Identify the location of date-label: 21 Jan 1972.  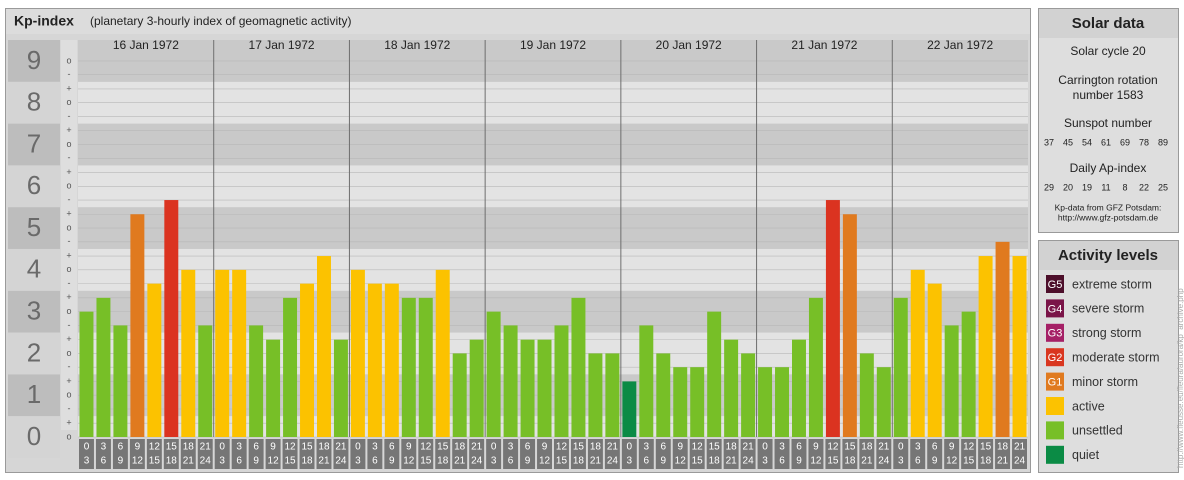
(824, 45).